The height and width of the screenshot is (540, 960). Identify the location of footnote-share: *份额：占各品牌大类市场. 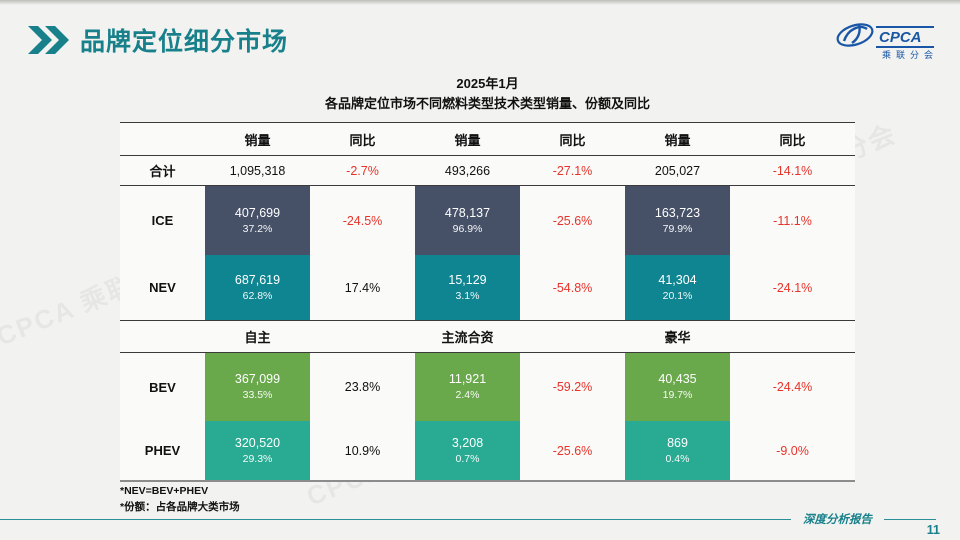
(180, 507).